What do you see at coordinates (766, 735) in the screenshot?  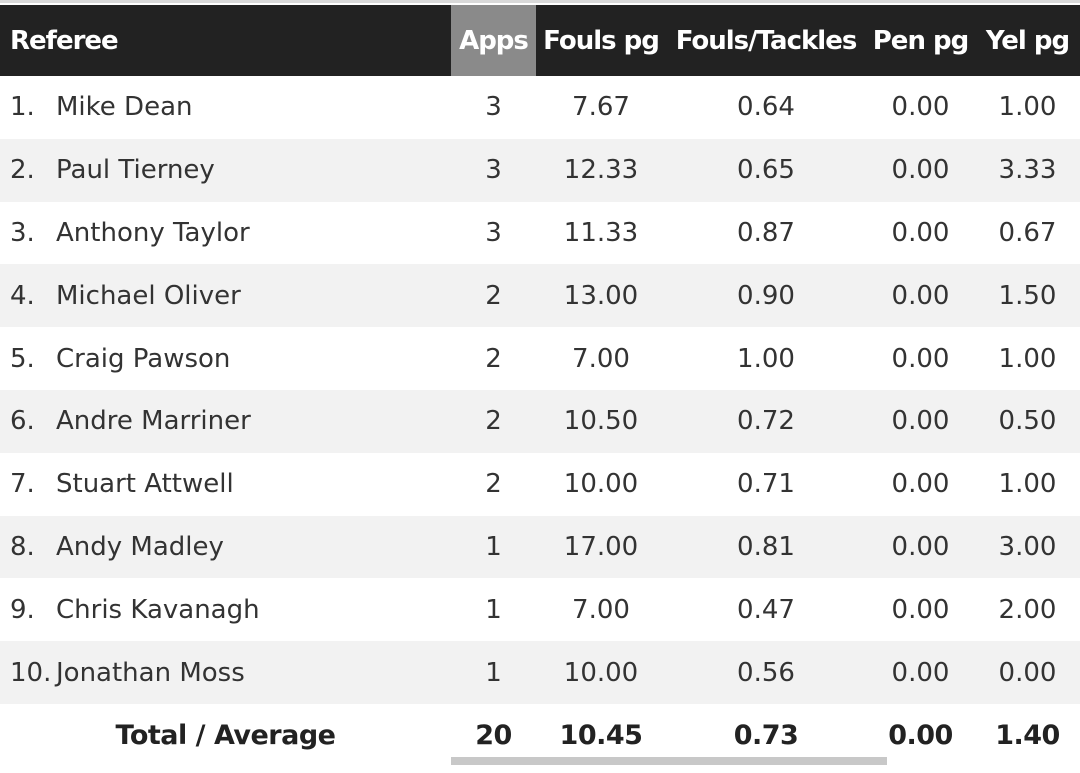 I see `total-cell: 0.73` at bounding box center [766, 735].